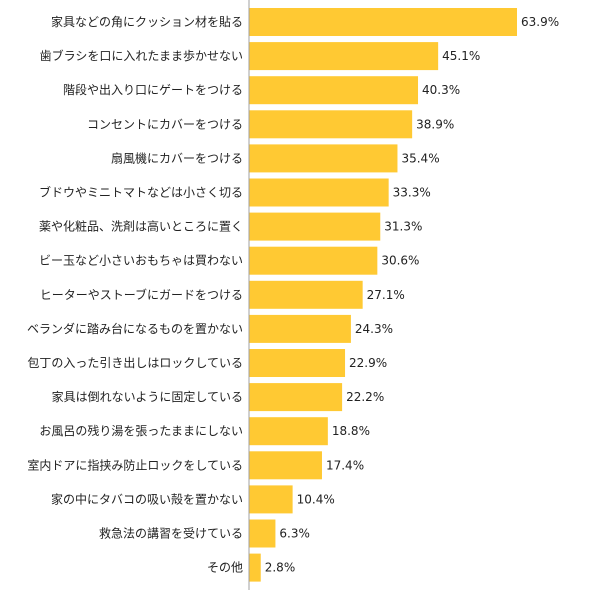 The height and width of the screenshot is (590, 600). Describe the element at coordinates (420, 158) in the screenshot. I see `value-label: 35.4%` at that location.